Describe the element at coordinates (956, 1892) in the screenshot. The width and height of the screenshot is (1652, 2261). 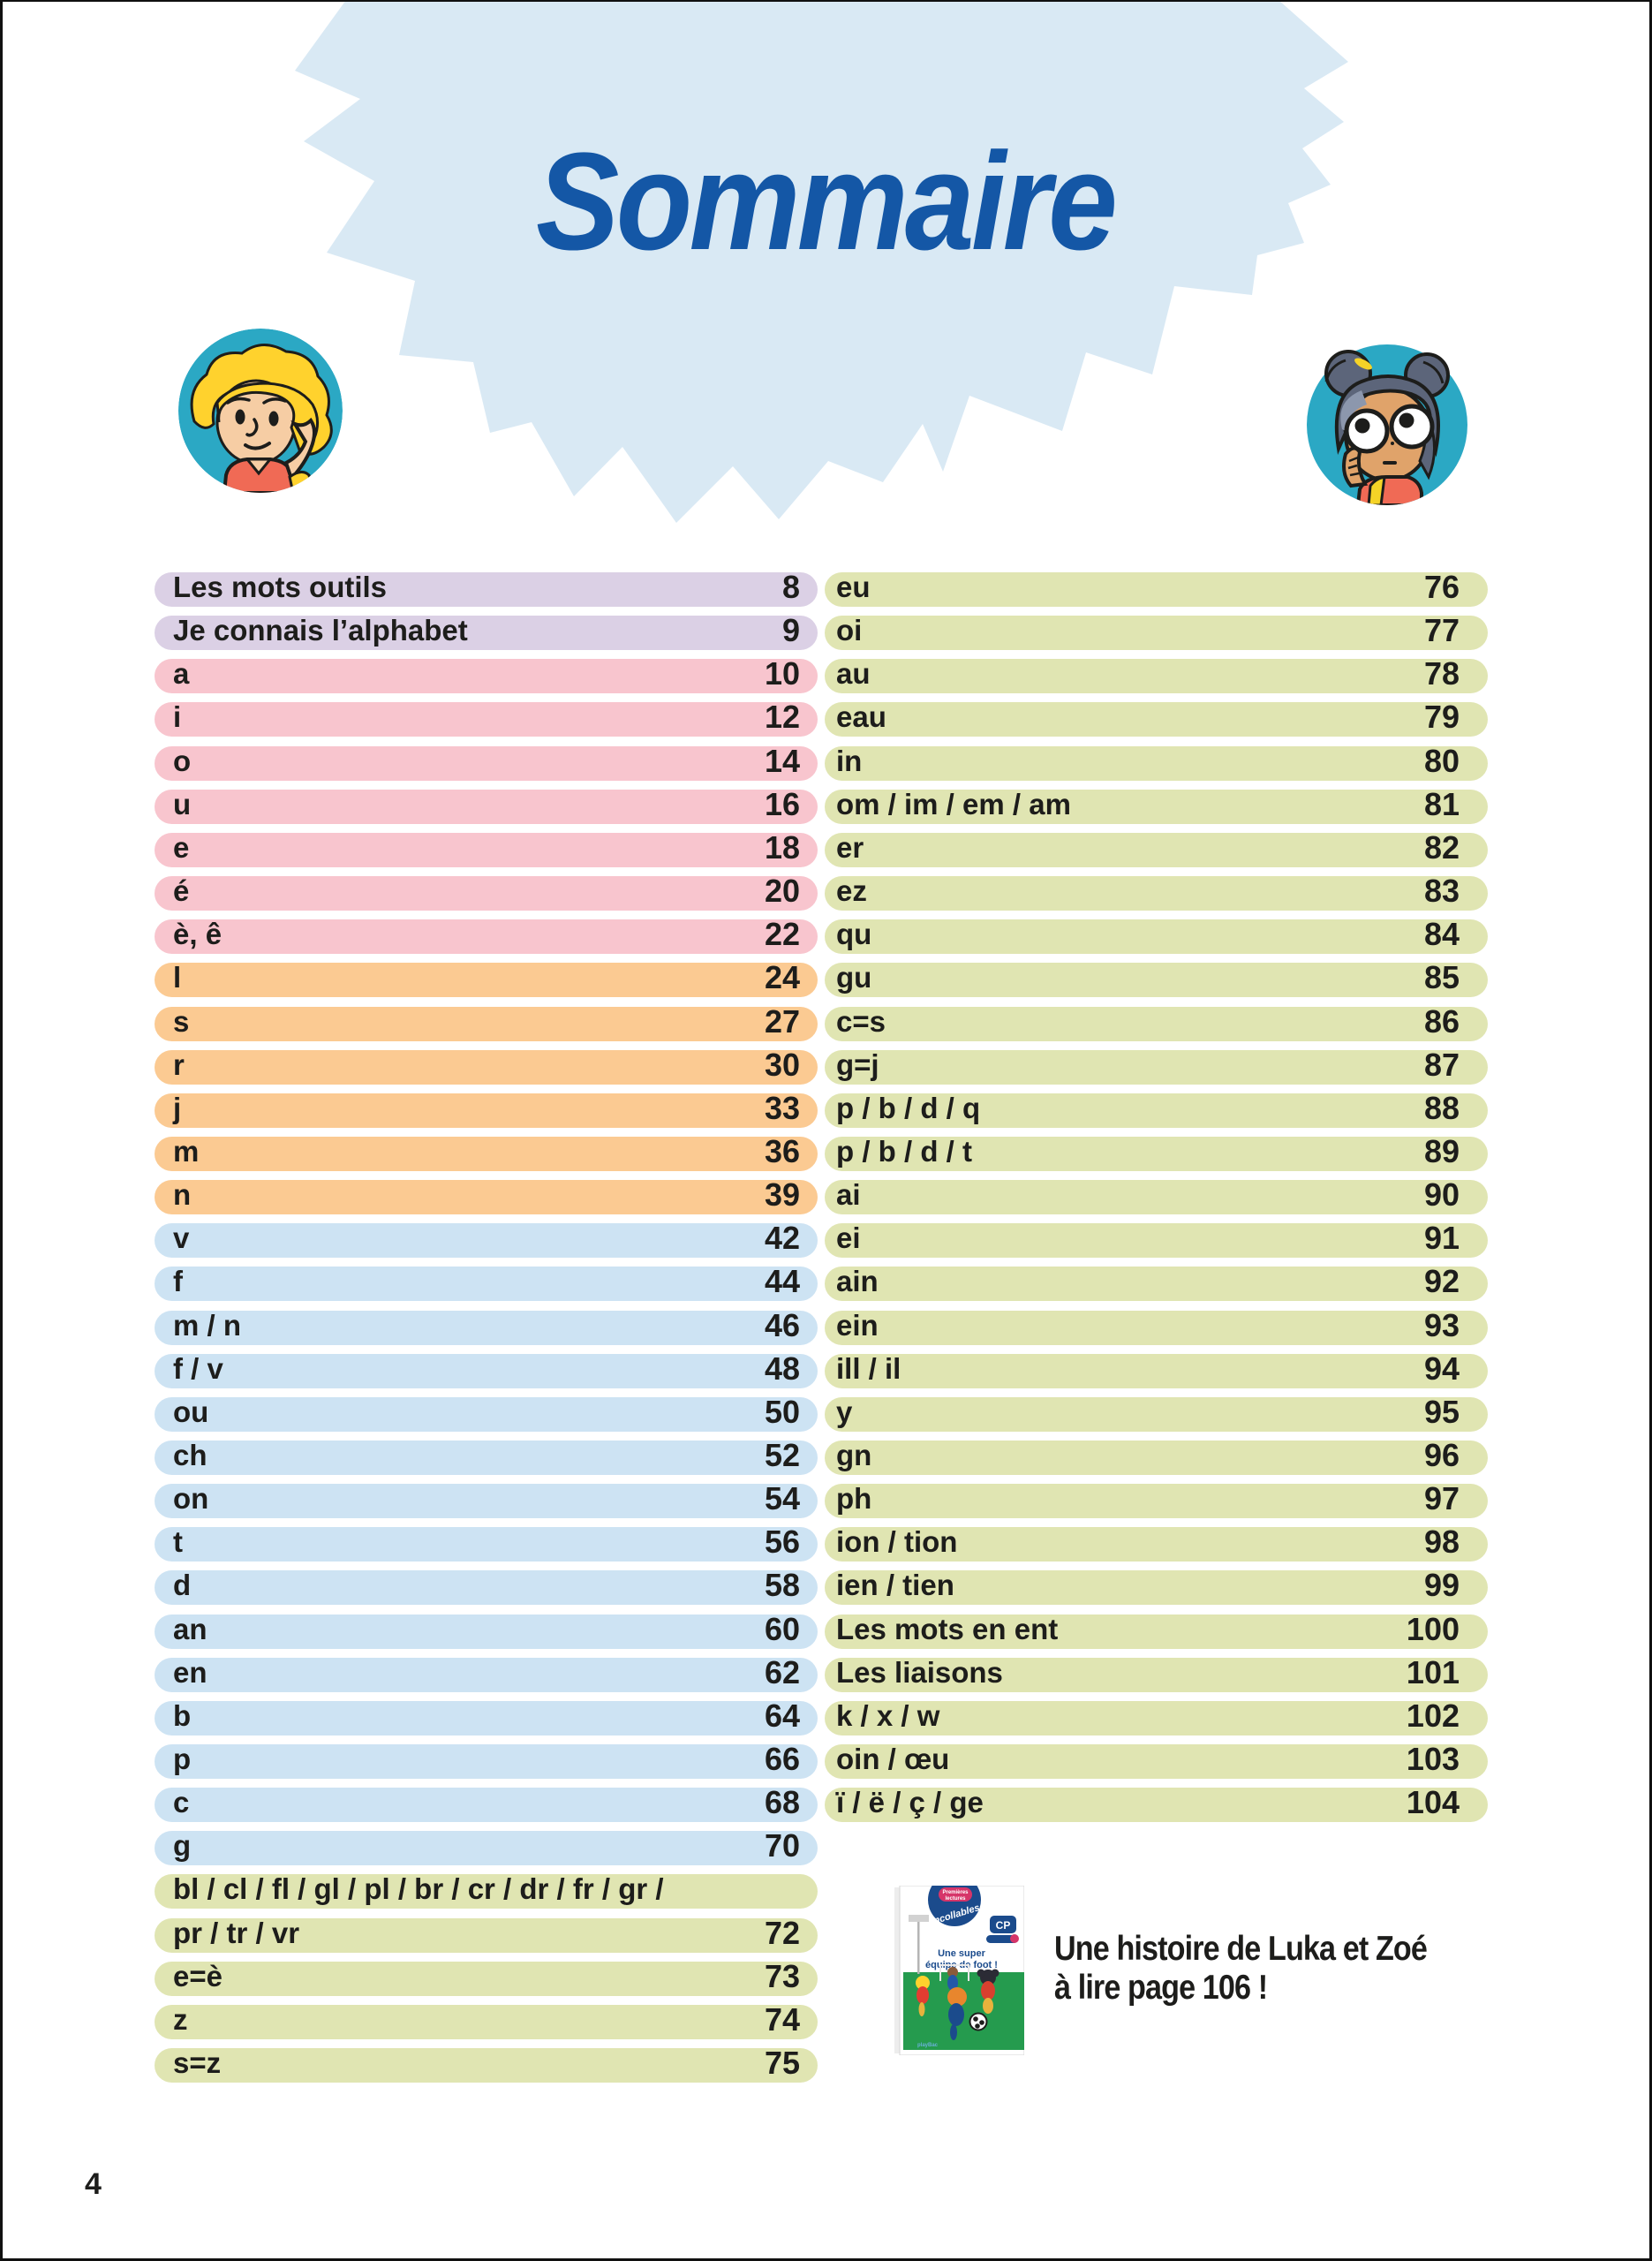
I see `svg-text: Premières` at that location.